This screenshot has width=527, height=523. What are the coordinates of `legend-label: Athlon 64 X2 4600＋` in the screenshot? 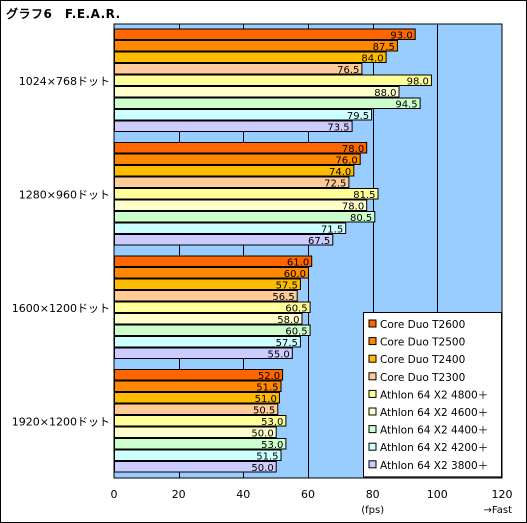 It's located at (434, 413).